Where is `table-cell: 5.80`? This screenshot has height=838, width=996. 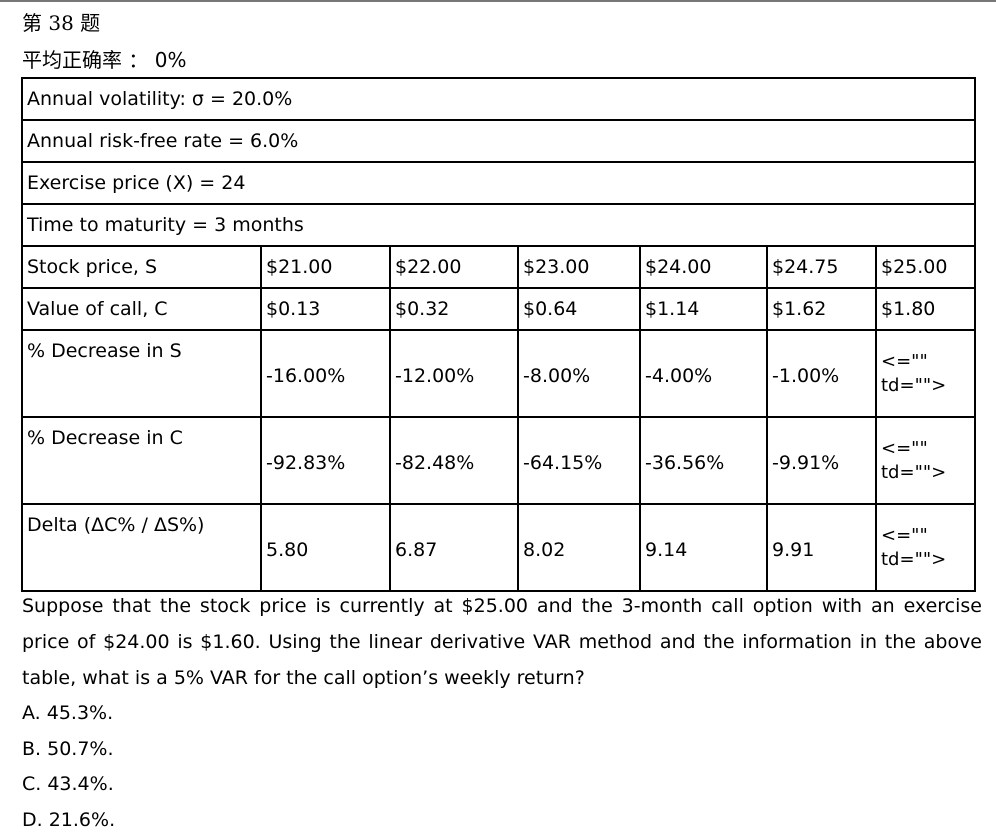 table-cell: 5.80 is located at coordinates (325, 547).